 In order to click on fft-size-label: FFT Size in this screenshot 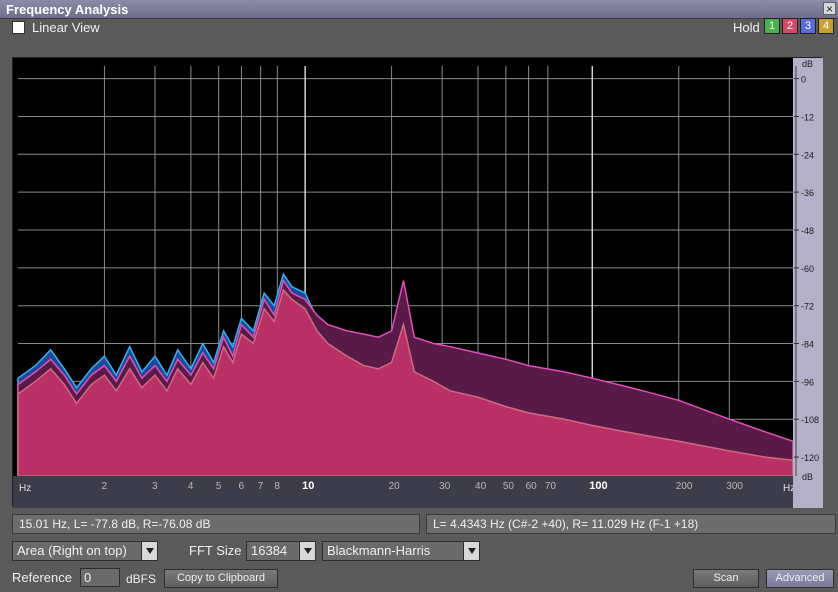, I will do `click(215, 550)`.